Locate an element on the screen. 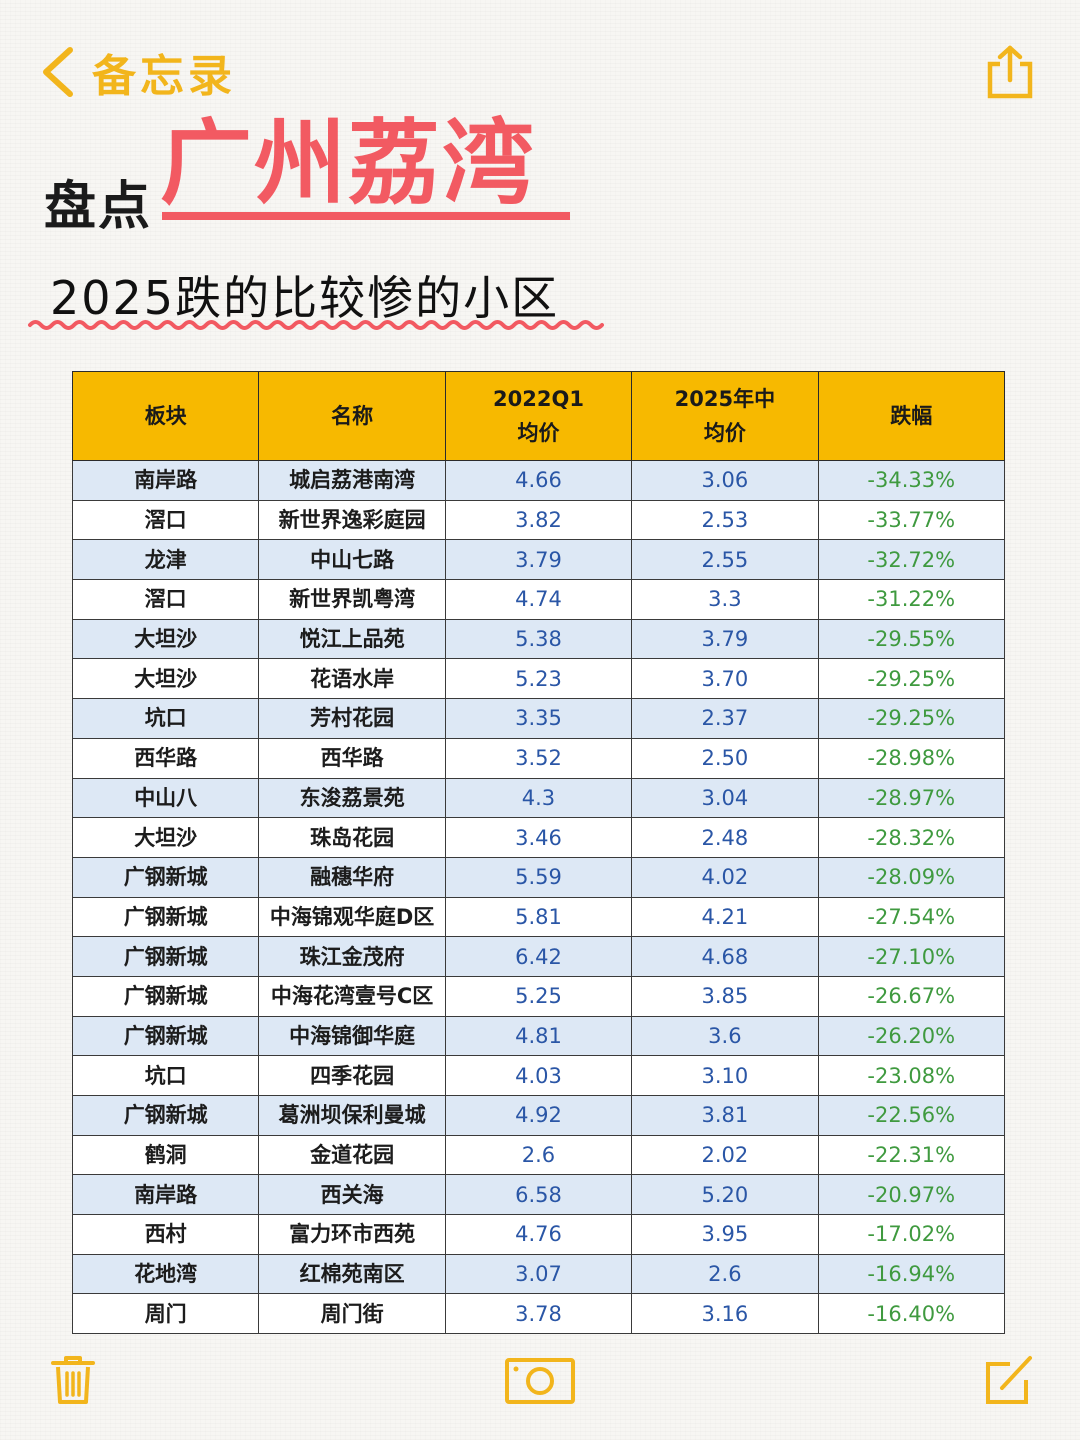  table-row: 中山八 东浚荔景苑 4.3 3.04 -28.97% is located at coordinates (538, 798).